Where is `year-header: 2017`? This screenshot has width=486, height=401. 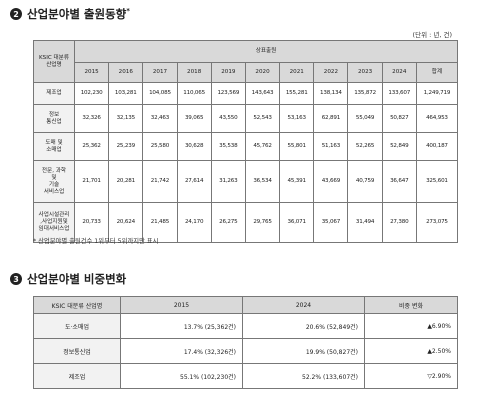
year-header: 2017 is located at coordinates (160, 72).